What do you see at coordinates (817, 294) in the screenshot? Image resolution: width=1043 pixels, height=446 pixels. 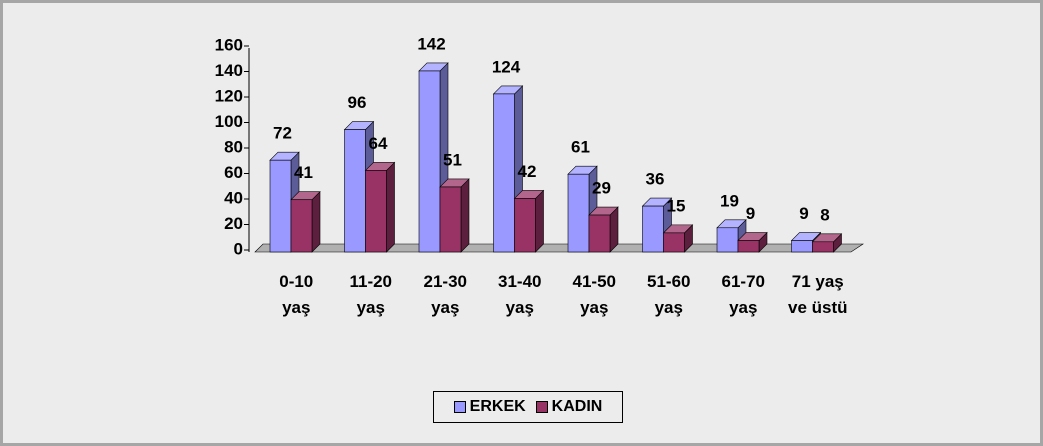 I see `x-tick-label: 71 yaş ve üstü` at bounding box center [817, 294].